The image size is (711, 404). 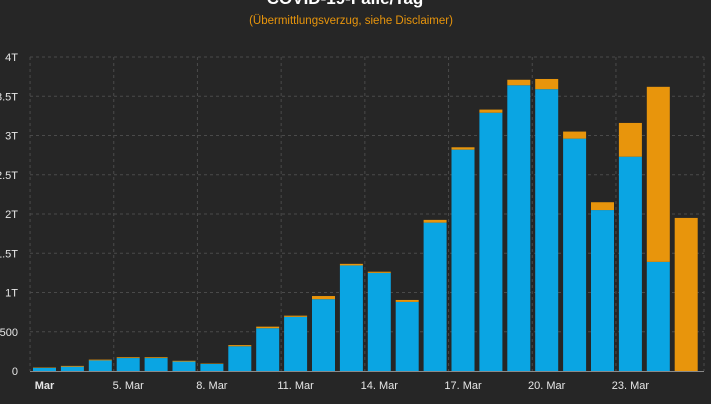 I want to click on y-axis-ticks: 0 500 1T 1.5T 2T 2.5T 3T 3.5T 4T, so click(x=9, y=215).